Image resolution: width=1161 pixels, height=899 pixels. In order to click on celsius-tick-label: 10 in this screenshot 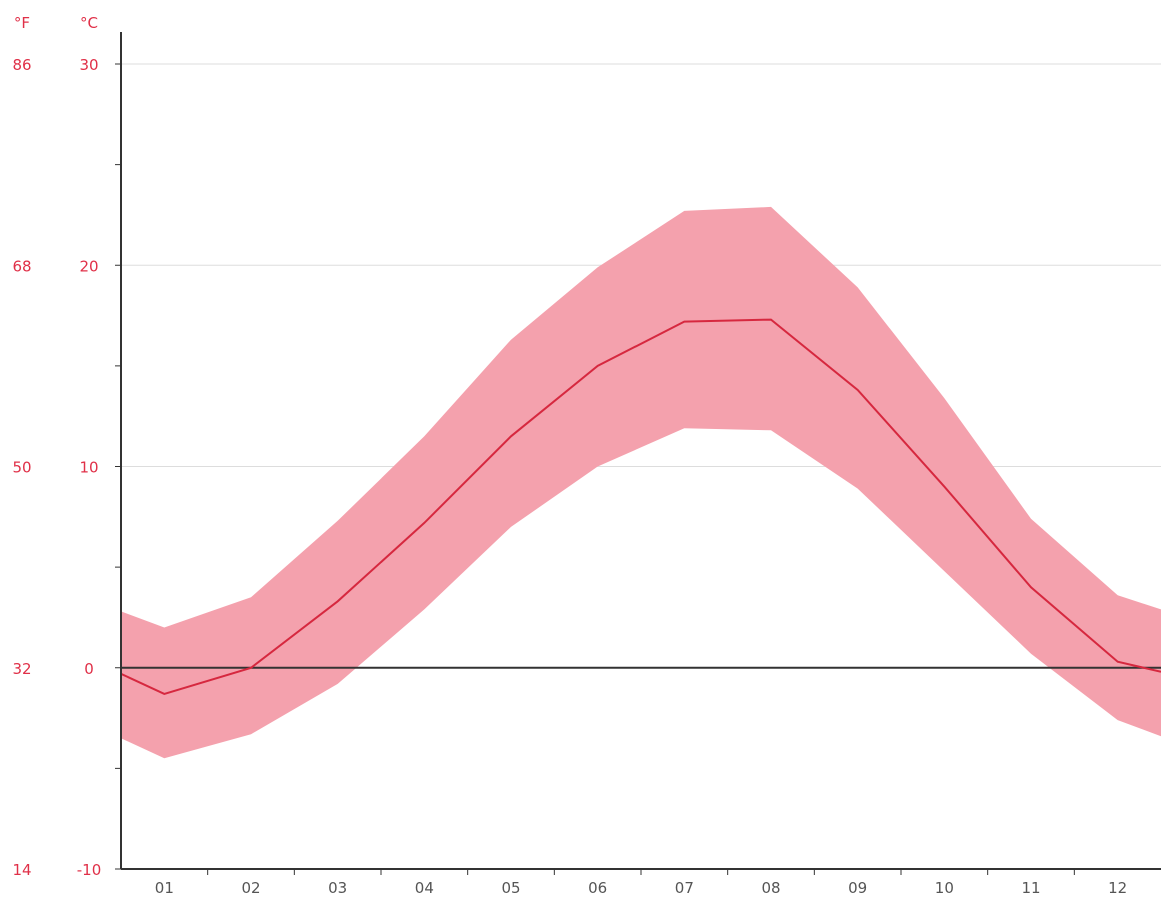, I will do `click(88, 468)`.